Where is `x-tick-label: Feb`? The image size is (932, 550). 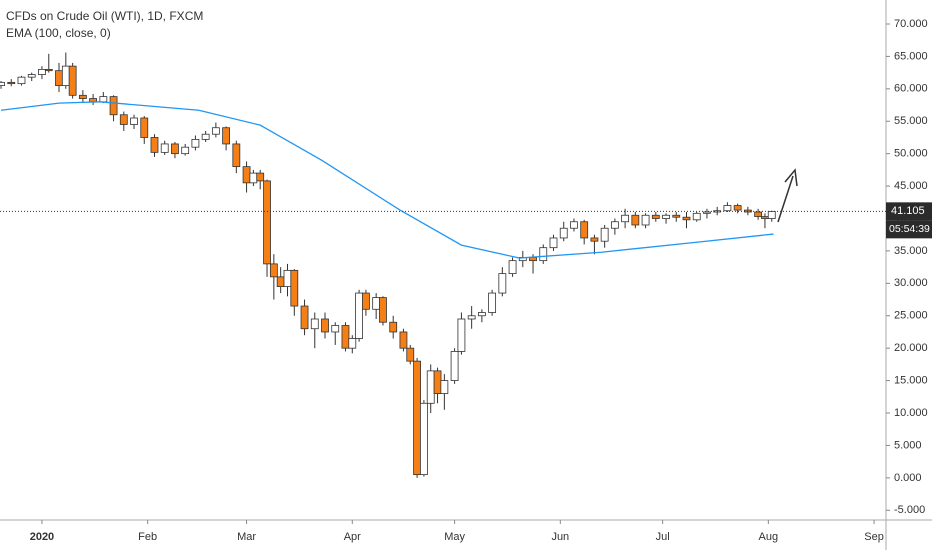
x-tick-label: Feb is located at coordinates (147, 537).